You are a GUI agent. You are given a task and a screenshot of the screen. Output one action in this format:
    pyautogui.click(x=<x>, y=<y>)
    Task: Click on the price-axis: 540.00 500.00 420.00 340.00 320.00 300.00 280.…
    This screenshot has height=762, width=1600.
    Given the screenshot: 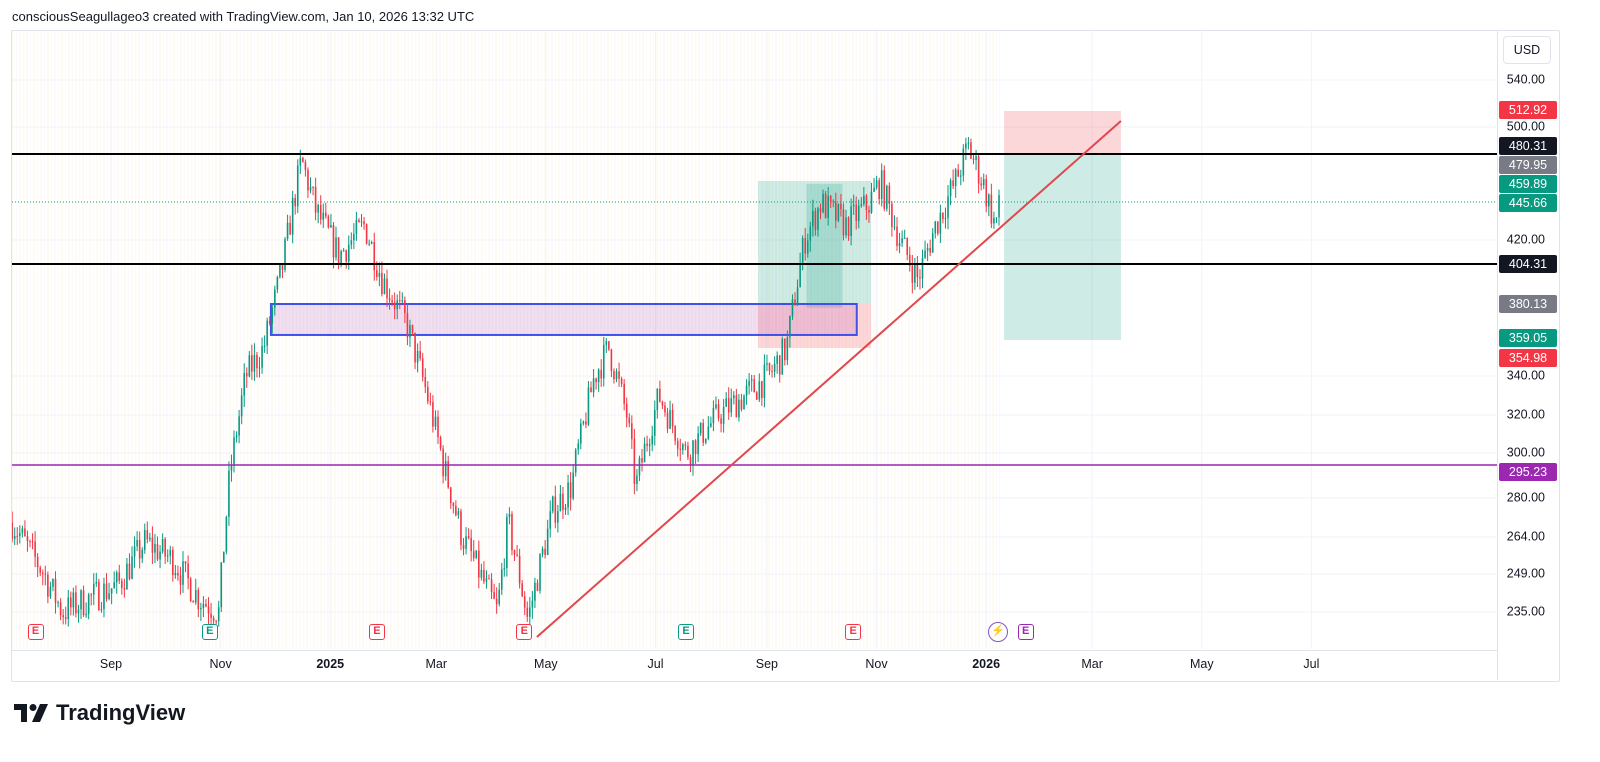 What is the action you would take?
    pyautogui.click(x=1528, y=355)
    